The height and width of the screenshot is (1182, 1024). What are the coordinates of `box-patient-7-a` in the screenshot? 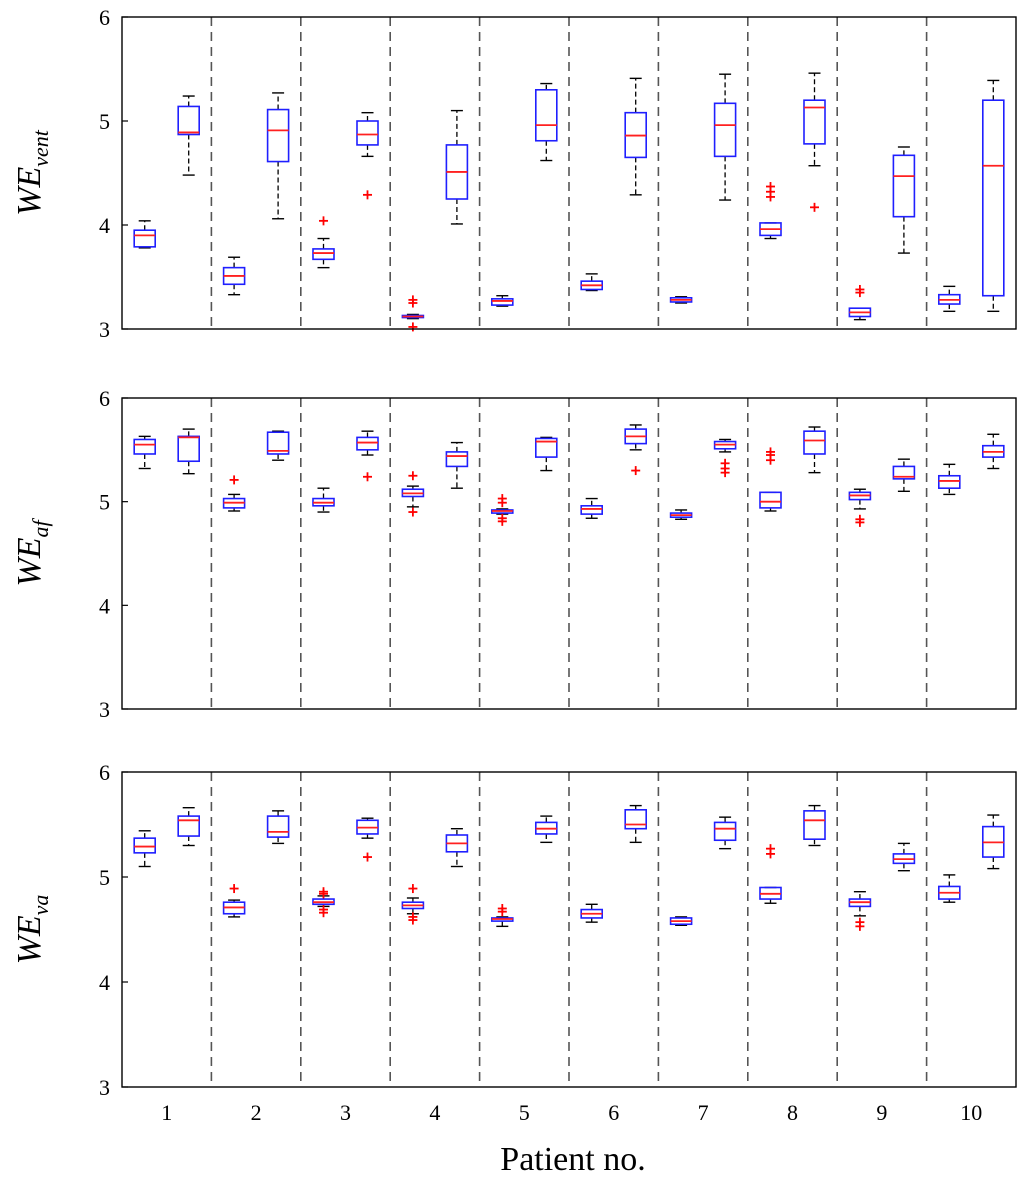 It's located at (681, 921).